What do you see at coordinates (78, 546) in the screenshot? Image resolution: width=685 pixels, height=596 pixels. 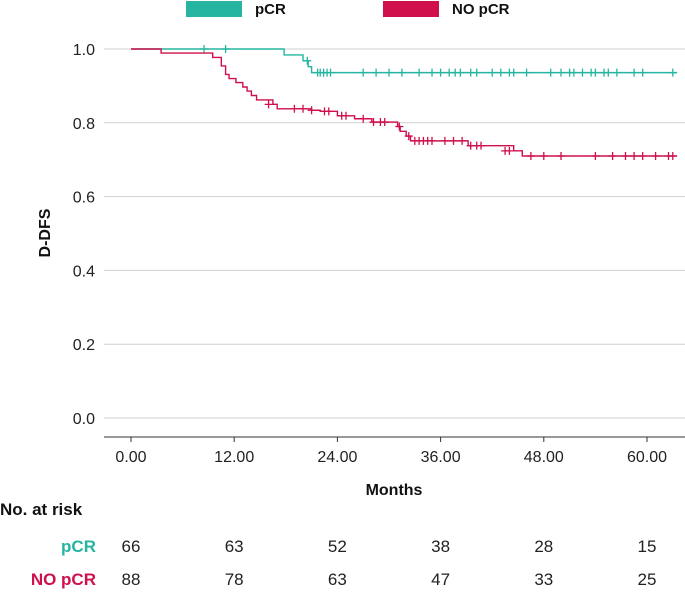 I see `risk-row-label: pCR` at bounding box center [78, 546].